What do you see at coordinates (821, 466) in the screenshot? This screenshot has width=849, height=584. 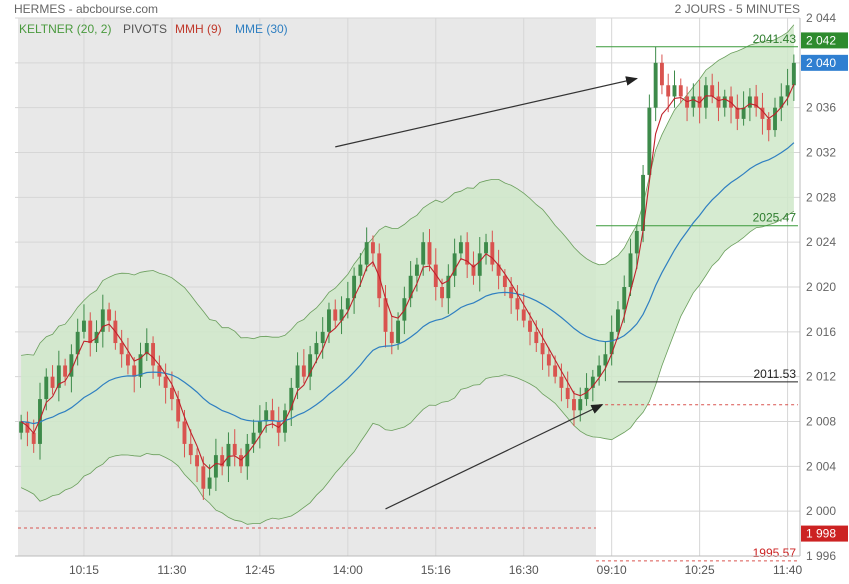 I see `y-tick-label: 2 004` at bounding box center [821, 466].